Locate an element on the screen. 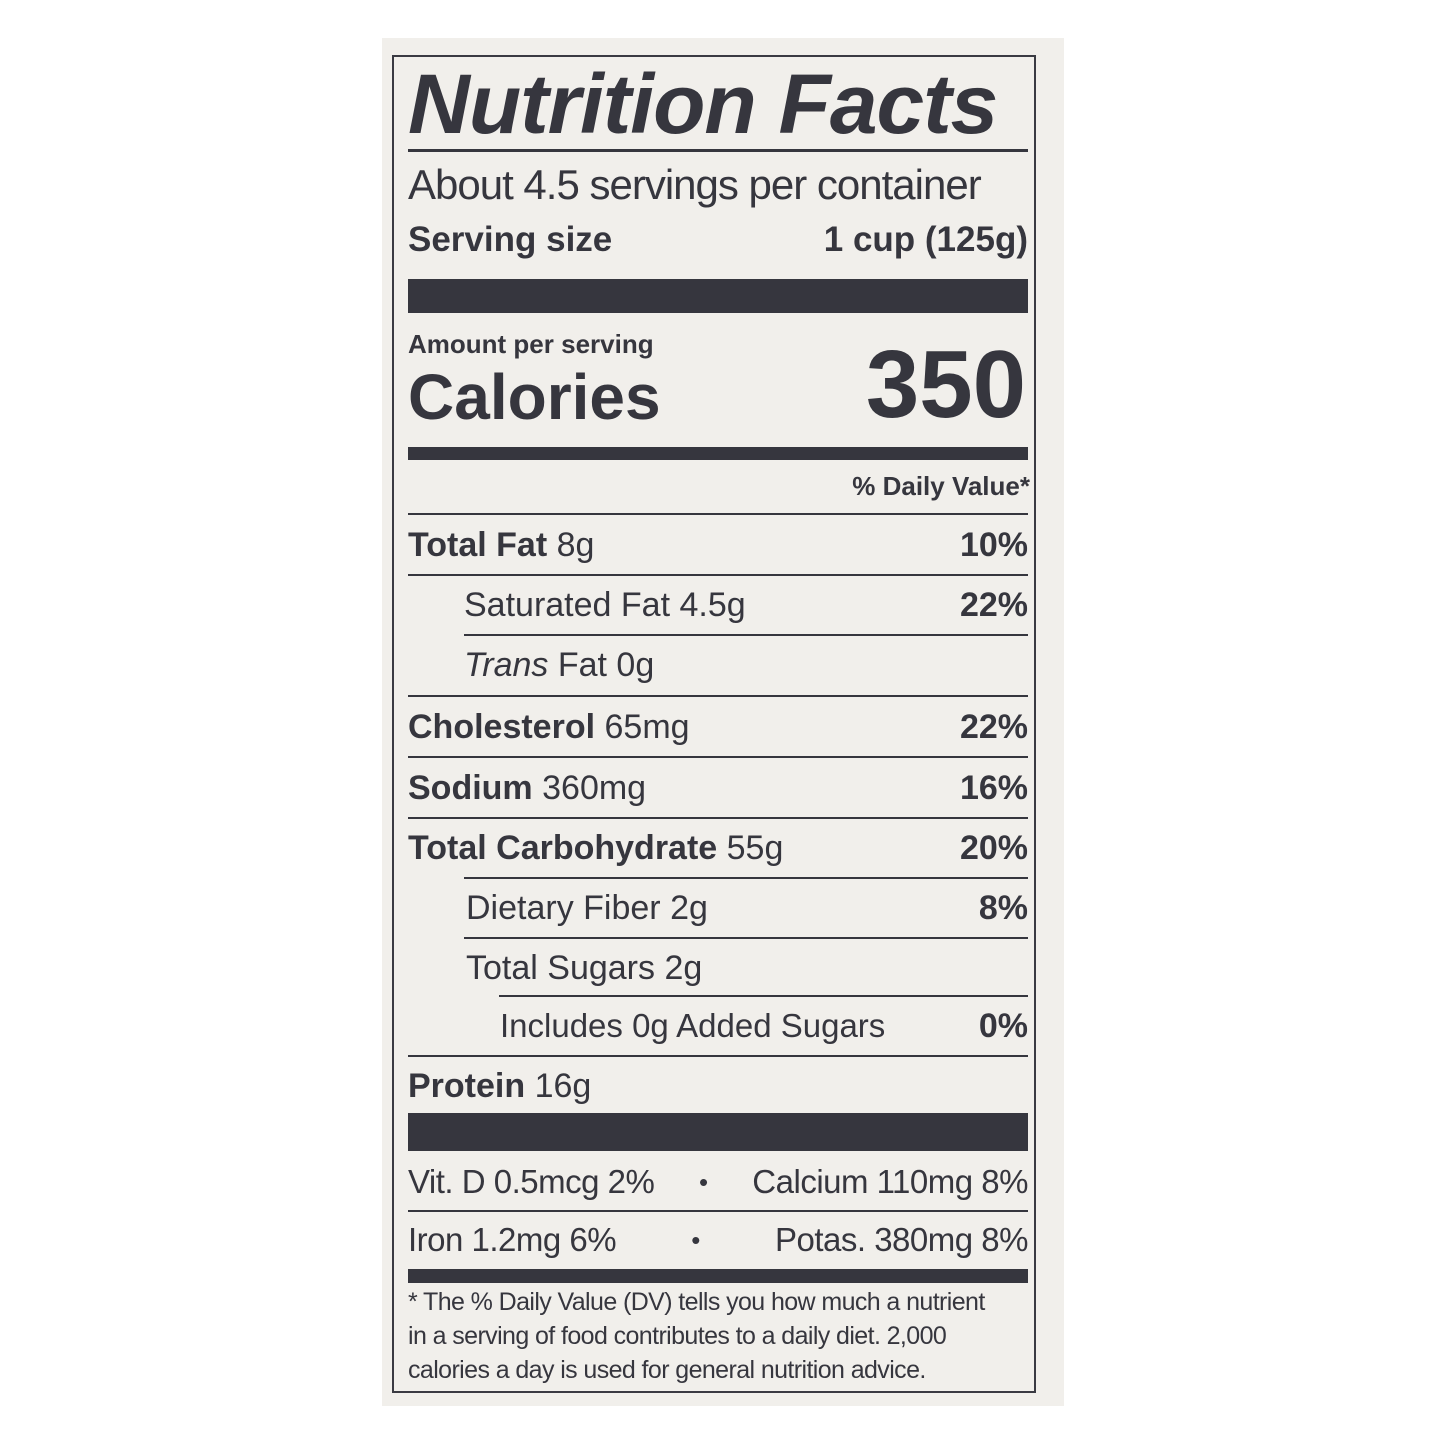  label-title: Nutrition Facts is located at coordinates (703, 104).